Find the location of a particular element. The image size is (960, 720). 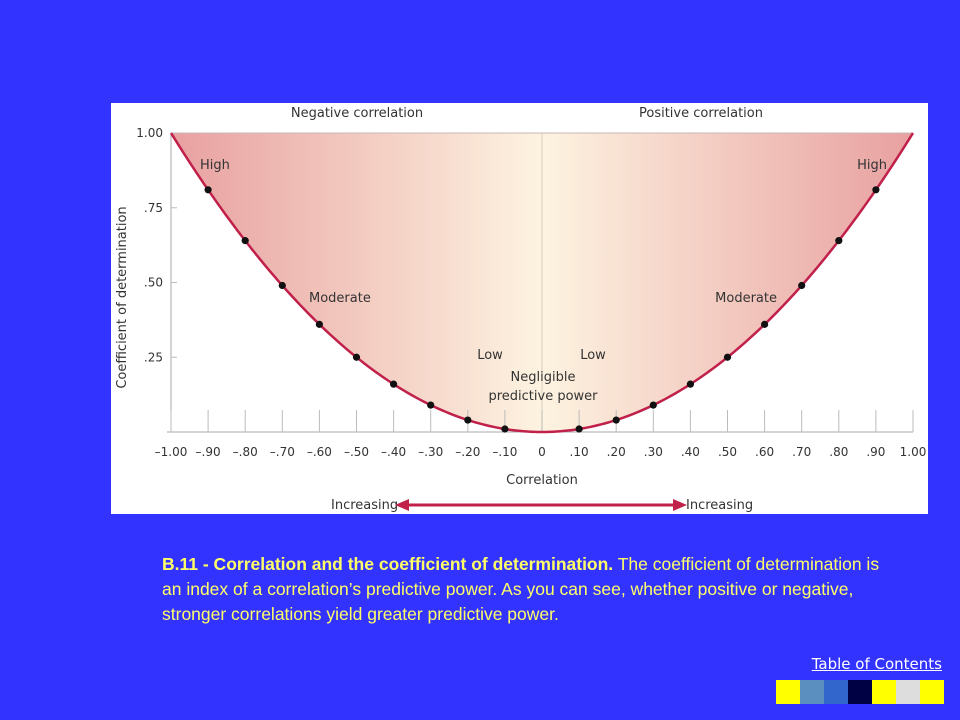

annotation-predictive-power: predictive power is located at coordinates (543, 396).